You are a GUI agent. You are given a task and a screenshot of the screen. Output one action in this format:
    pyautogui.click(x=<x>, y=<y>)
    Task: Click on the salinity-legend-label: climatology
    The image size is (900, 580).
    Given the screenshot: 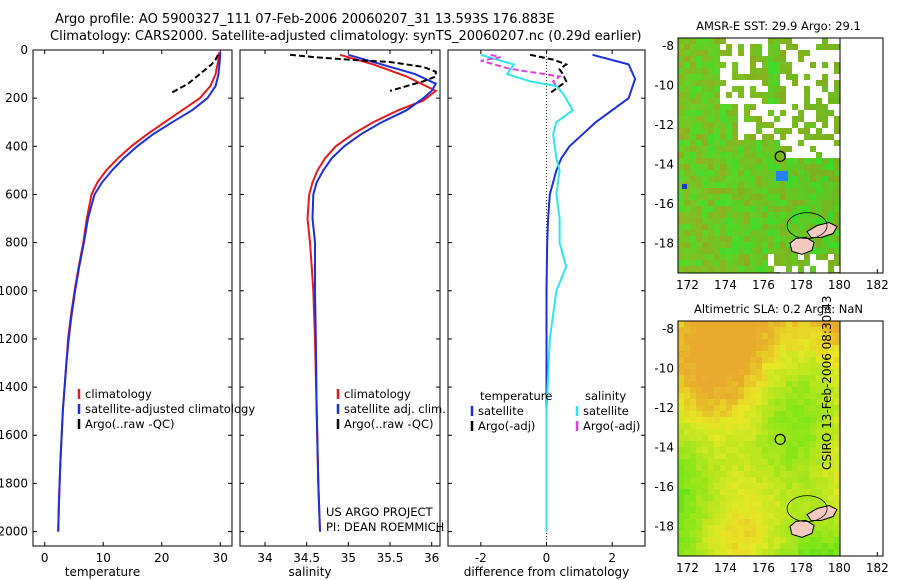 What is the action you would take?
    pyautogui.click(x=377, y=394)
    